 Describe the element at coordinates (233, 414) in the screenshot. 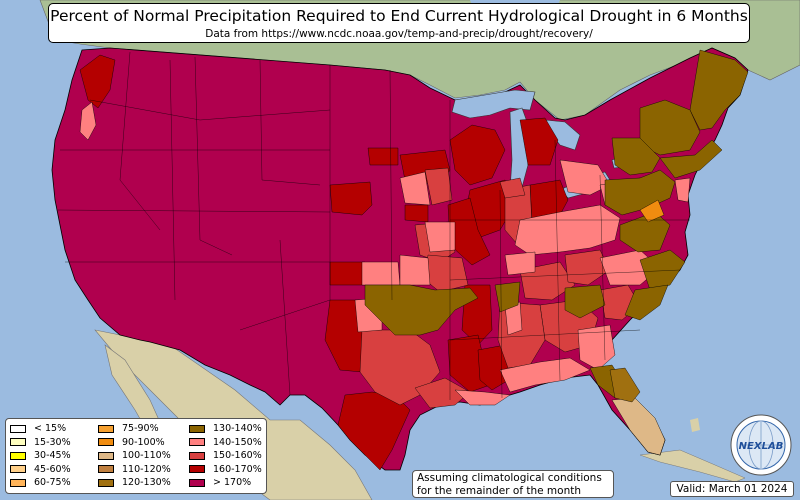

I see `mexico-land` at that location.